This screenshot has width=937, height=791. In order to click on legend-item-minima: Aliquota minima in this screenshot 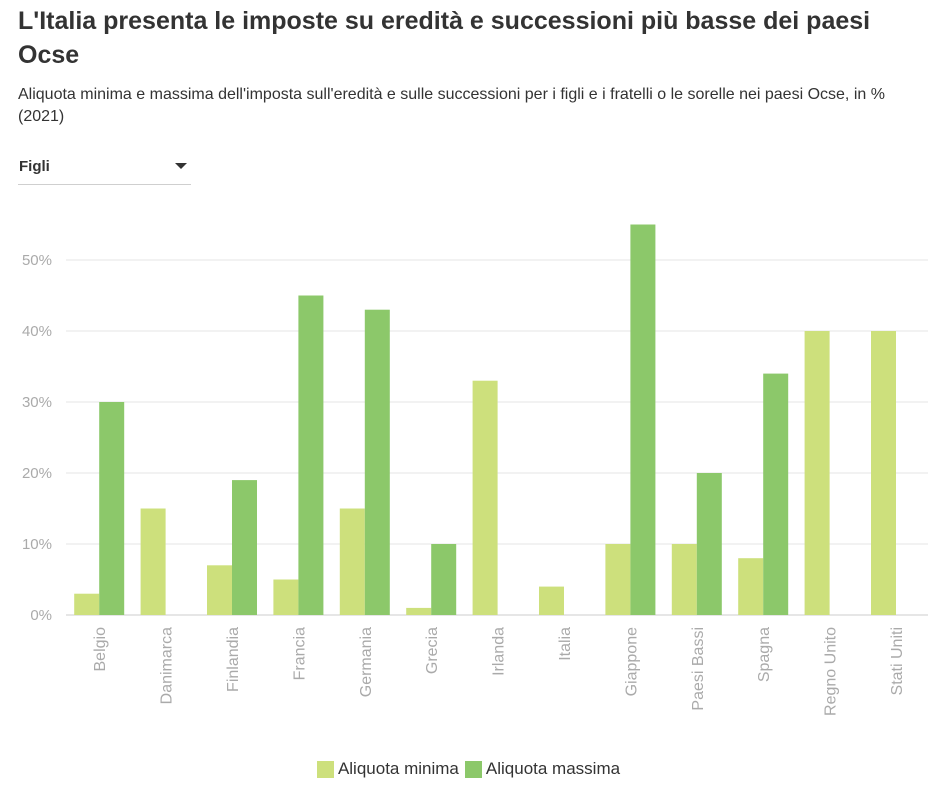, I will do `click(387, 769)`.